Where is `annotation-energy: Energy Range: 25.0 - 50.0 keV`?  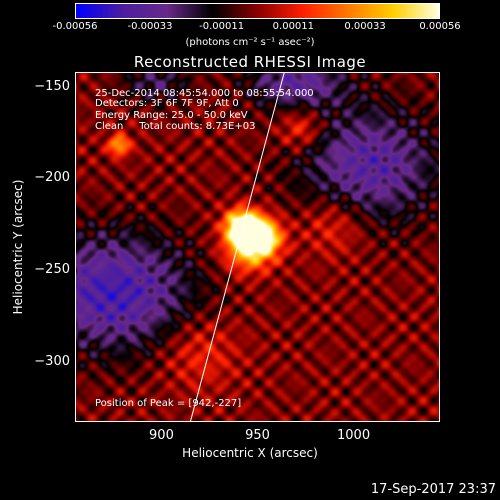
annotation-energy: Energy Range: 25.0 - 50.0 keV is located at coordinates (171, 115).